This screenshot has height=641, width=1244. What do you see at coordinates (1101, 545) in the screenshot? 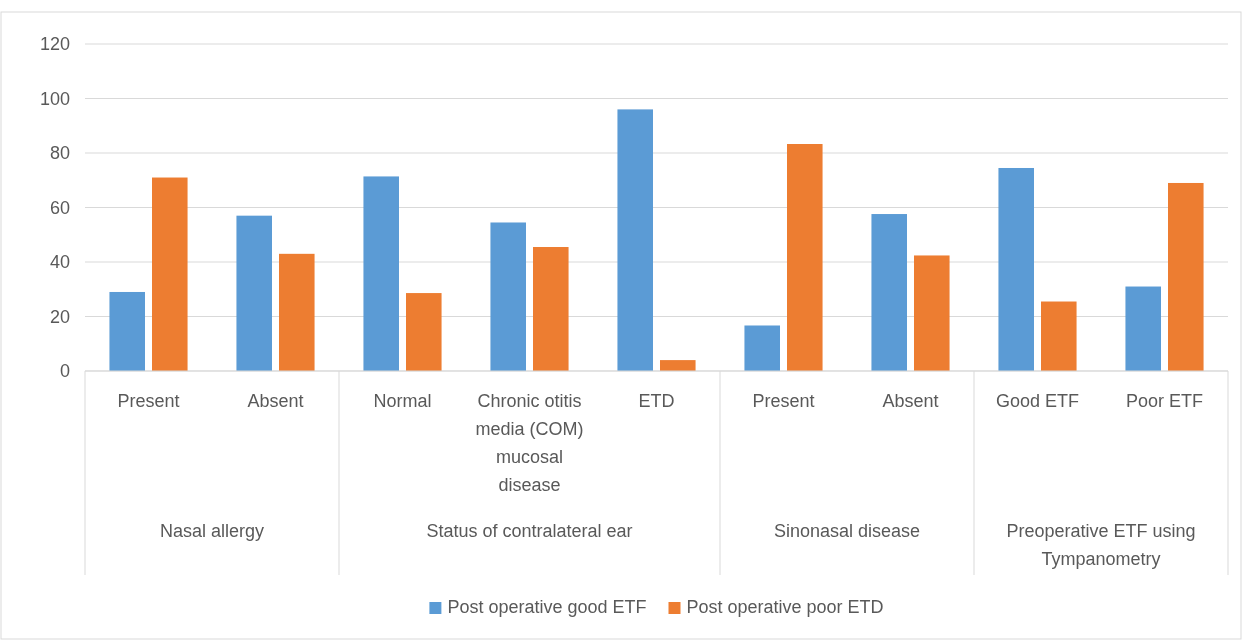
I see `text: Preoperative ETF using Tympanometry` at bounding box center [1101, 545].